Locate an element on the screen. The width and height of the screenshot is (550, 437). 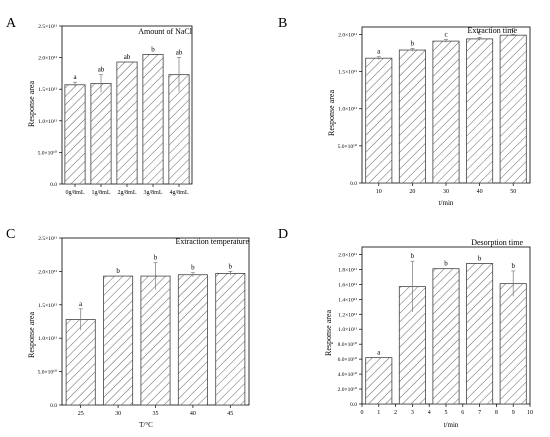
x-tick-label: 2 is located at coordinates (395, 413).